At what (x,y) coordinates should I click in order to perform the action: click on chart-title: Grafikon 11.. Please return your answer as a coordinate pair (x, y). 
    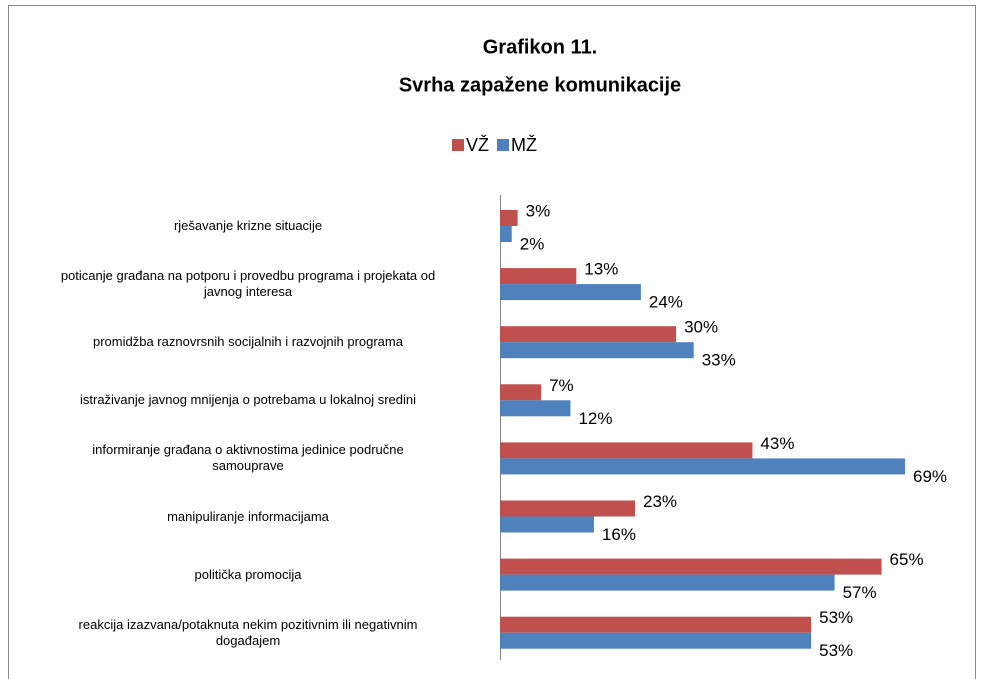
    Looking at the image, I should click on (540, 47).